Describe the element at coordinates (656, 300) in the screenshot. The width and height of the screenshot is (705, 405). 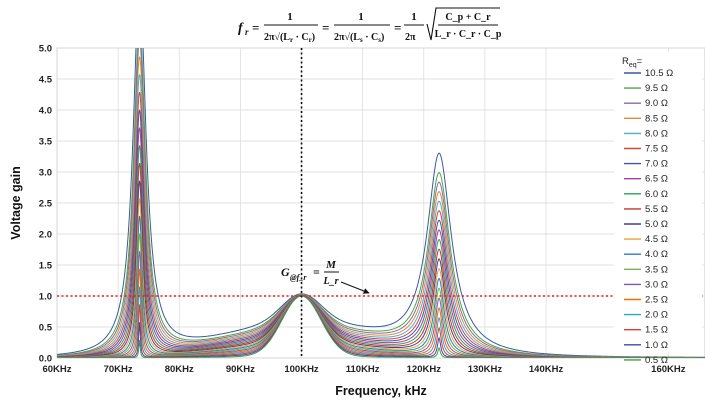
I see `legend-label: 2.5 Ω` at that location.